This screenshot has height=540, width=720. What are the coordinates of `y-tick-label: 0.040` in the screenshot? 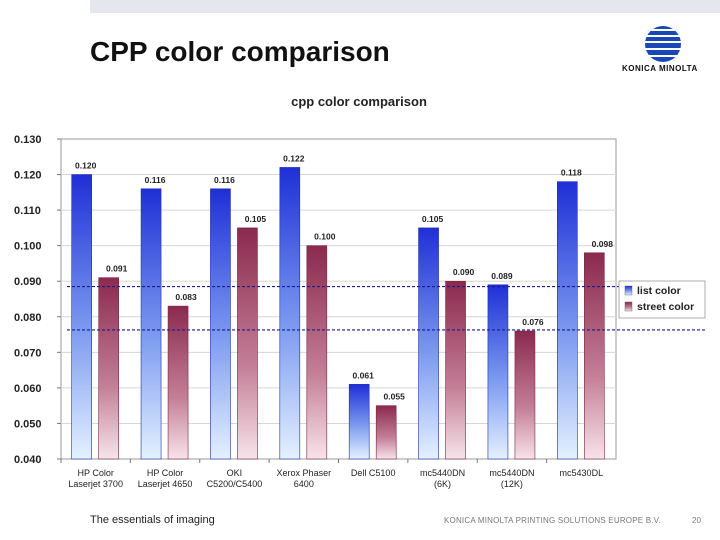 It's located at (28, 460).